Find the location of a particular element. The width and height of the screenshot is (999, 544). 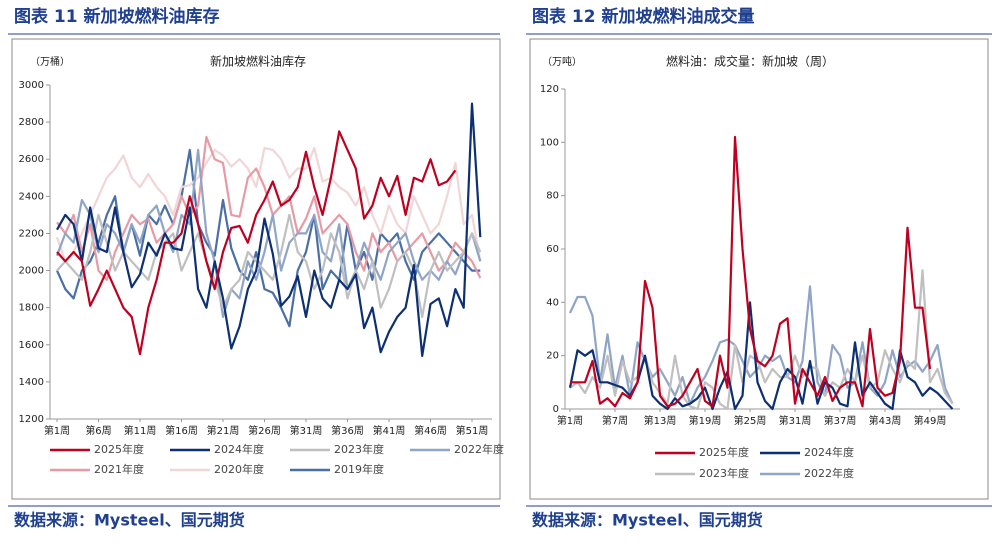

y-tick-label: 1200 is located at coordinates (31, 419).